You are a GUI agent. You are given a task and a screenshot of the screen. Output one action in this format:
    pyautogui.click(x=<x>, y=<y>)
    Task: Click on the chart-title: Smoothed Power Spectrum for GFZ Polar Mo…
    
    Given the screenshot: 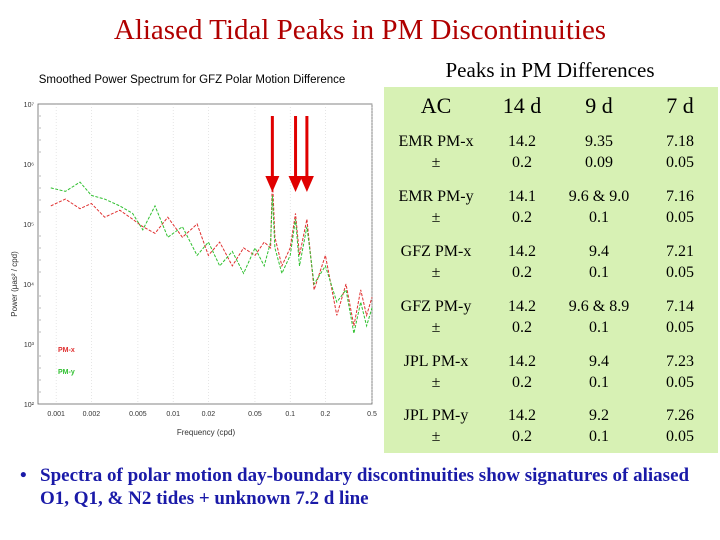 What is the action you would take?
    pyautogui.click(x=192, y=80)
    